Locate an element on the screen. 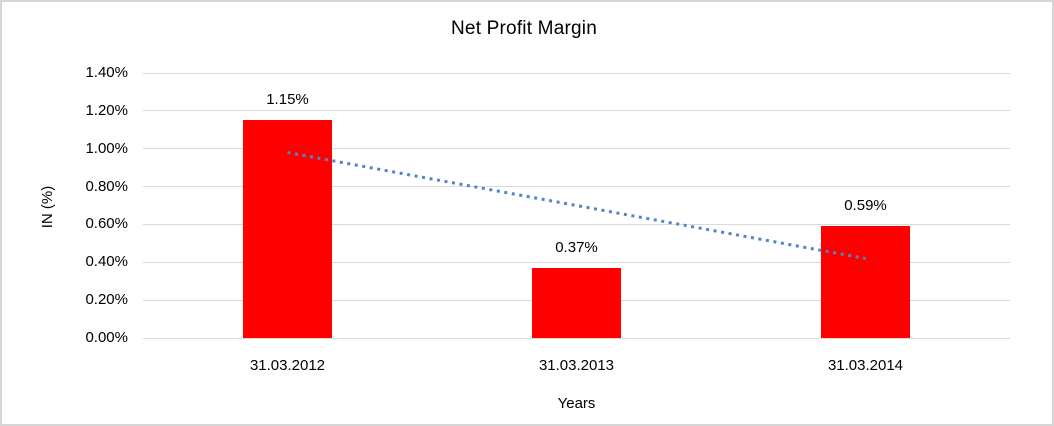 This screenshot has width=1054, height=426. x-tick-label: 31.03.2014 is located at coordinates (865, 365).